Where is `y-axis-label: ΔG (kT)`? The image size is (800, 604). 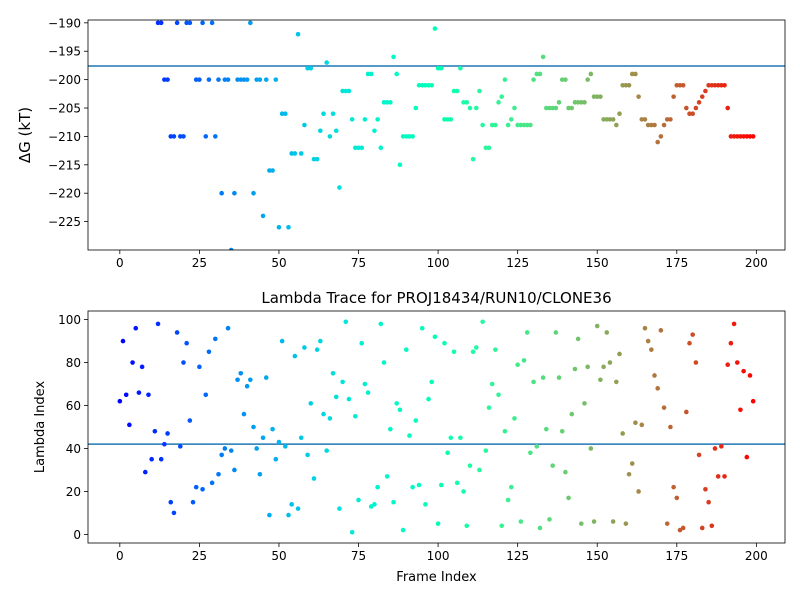
y-axis-label: ΔG (kT) is located at coordinates (25, 135).